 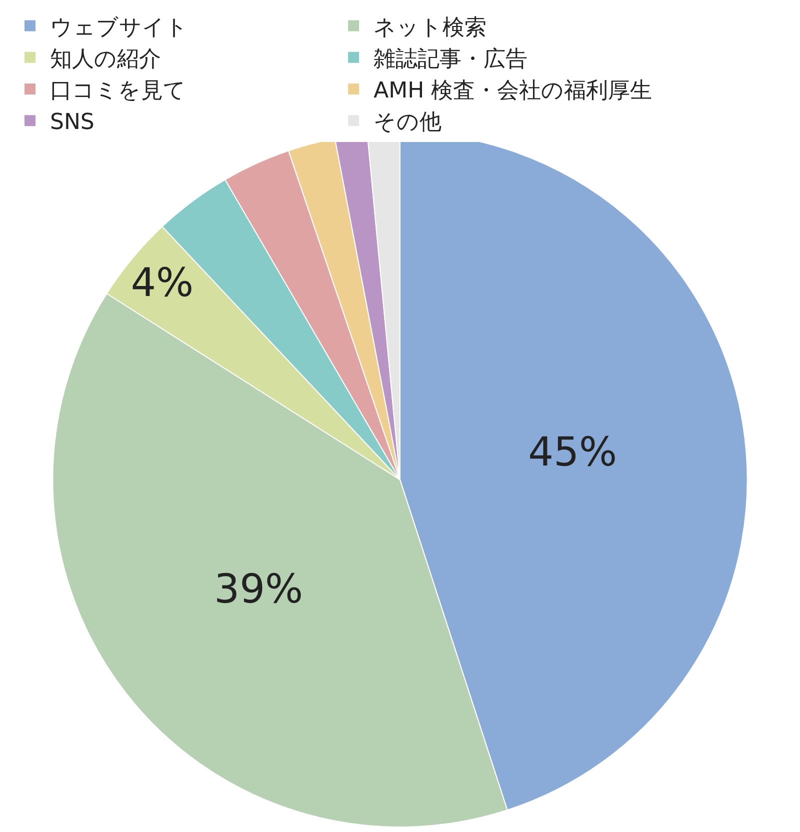 I want to click on legend-label: ウェブサイト, so click(x=119, y=27).